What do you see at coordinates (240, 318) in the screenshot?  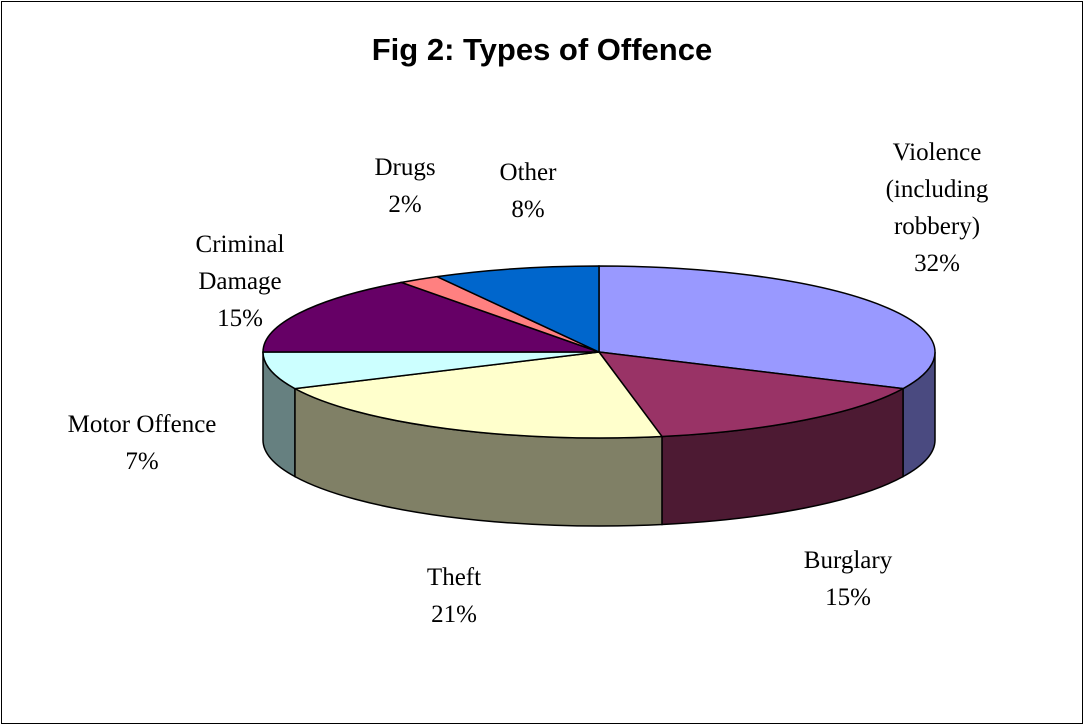 I see `value-label-criminal-damage: 15%` at bounding box center [240, 318].